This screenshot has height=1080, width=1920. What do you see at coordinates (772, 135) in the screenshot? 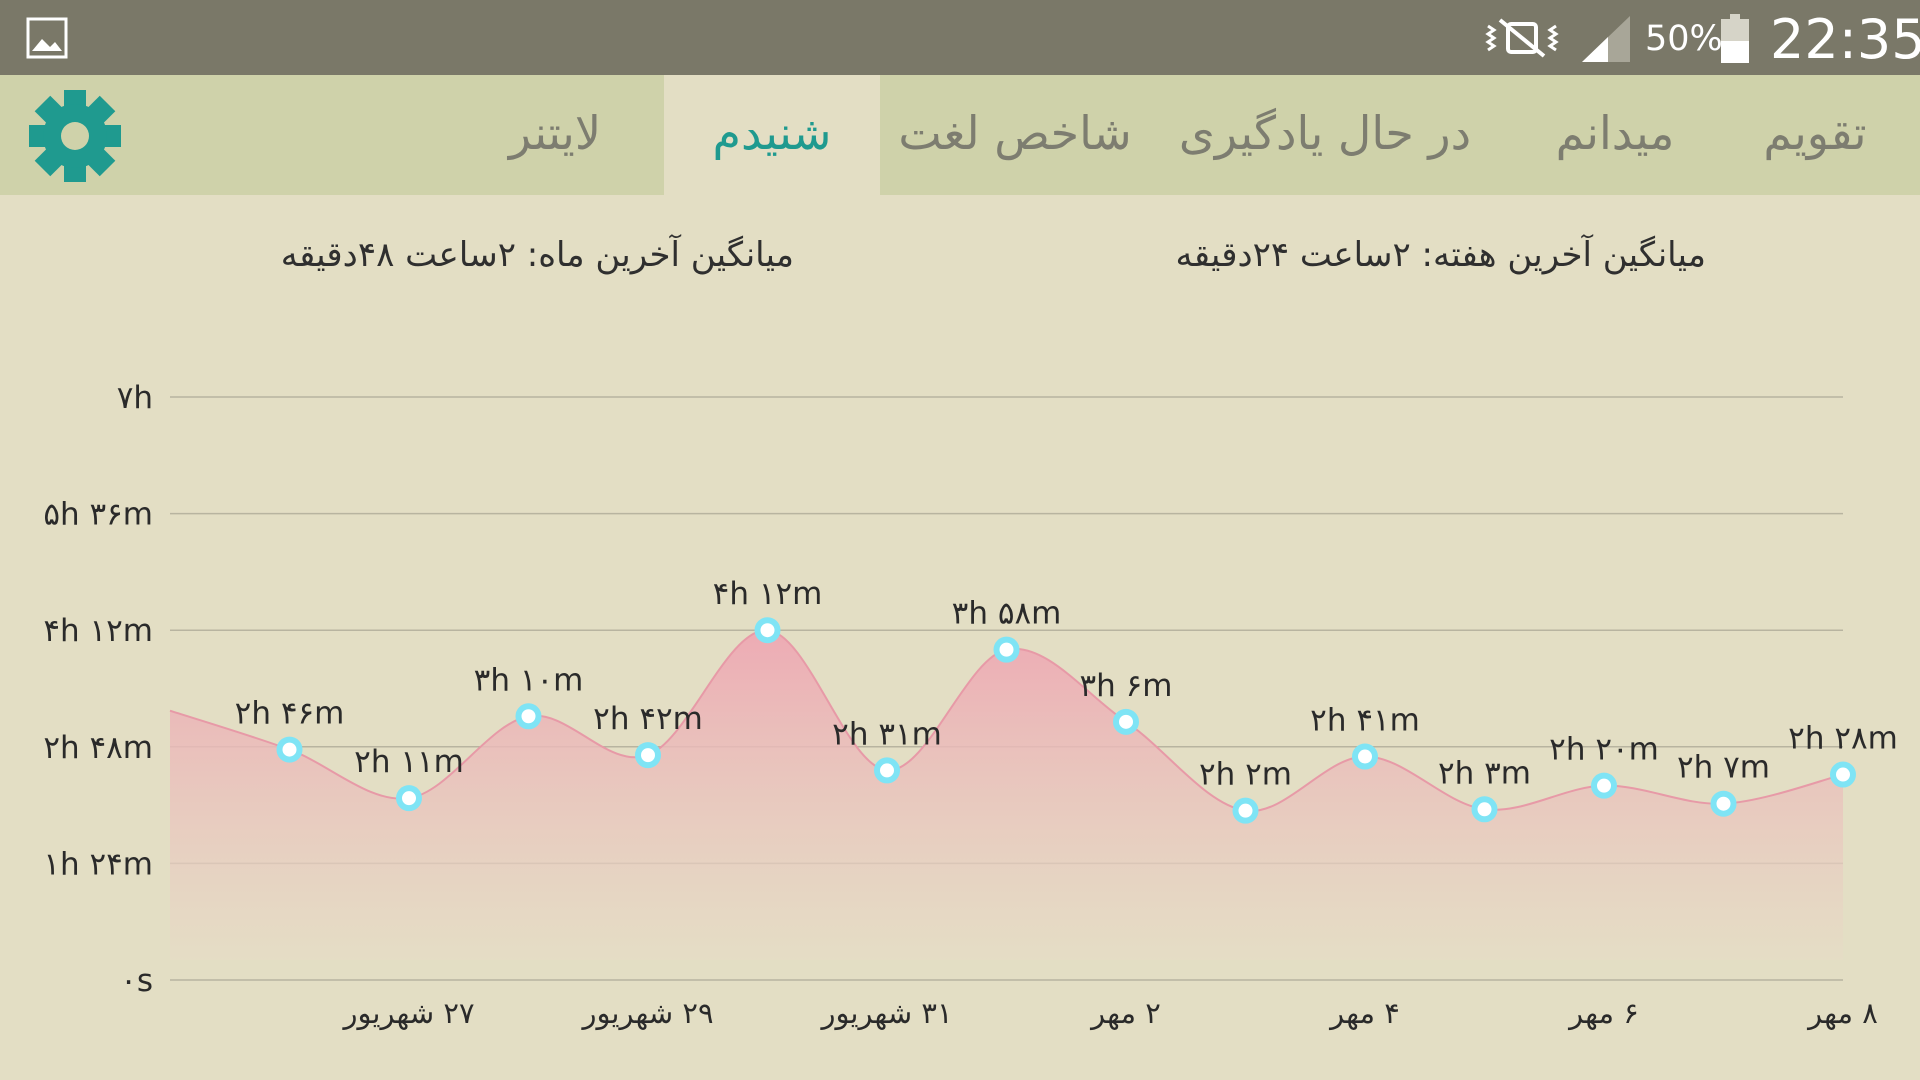
I see `tab-heard: شنیدم` at bounding box center [772, 135].